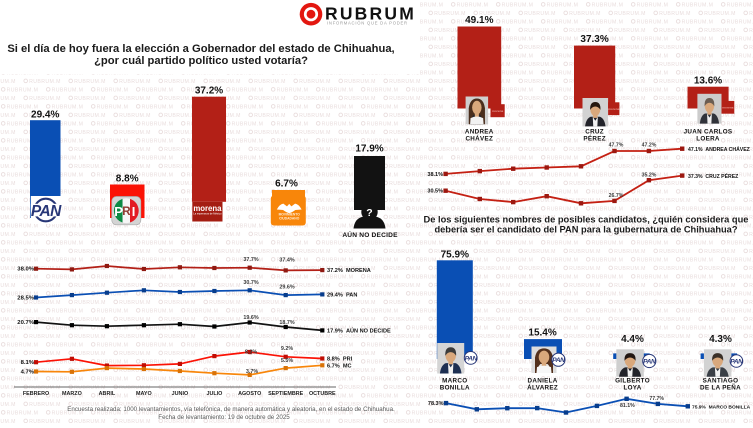 Image resolution: width=753 pixels, height=428 pixels. Describe the element at coordinates (649, 176) in the screenshot. I see `svg-text: 35.2%` at that location.